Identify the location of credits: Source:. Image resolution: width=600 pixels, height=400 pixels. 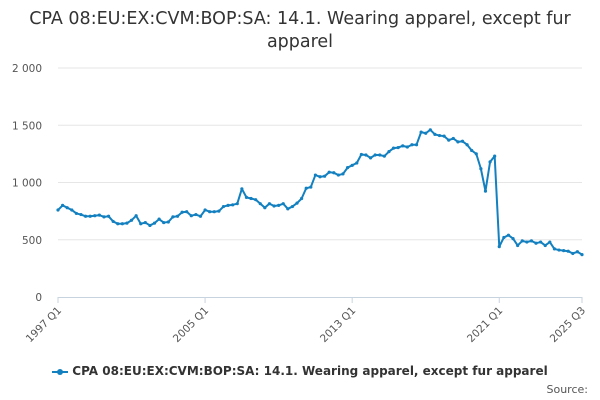
(567, 389).